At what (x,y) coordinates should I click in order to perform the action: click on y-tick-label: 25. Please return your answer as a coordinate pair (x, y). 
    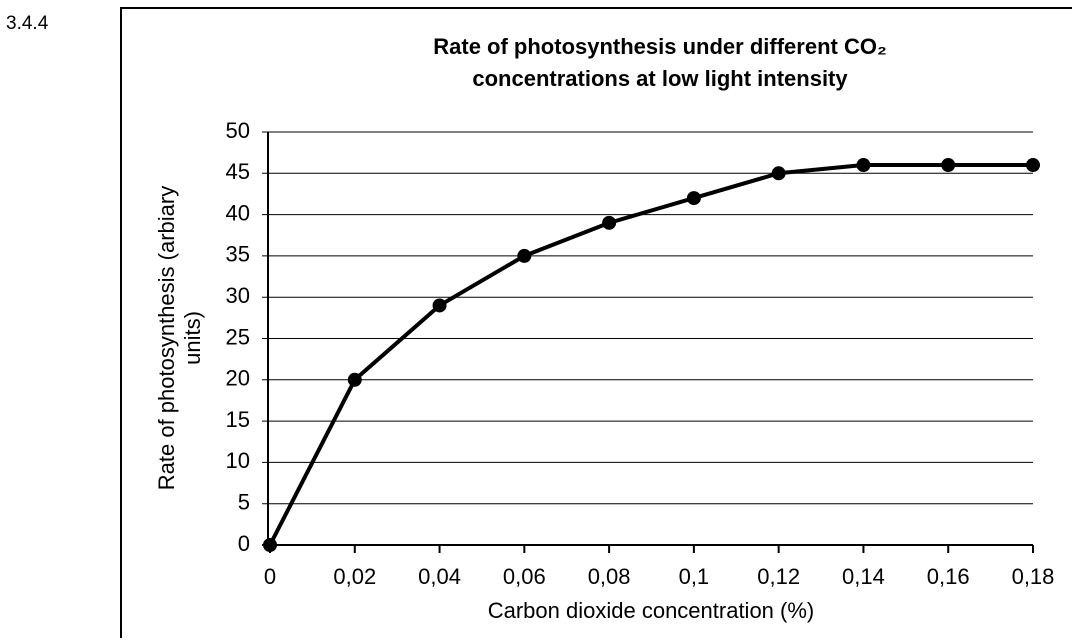
    Looking at the image, I should click on (238, 336).